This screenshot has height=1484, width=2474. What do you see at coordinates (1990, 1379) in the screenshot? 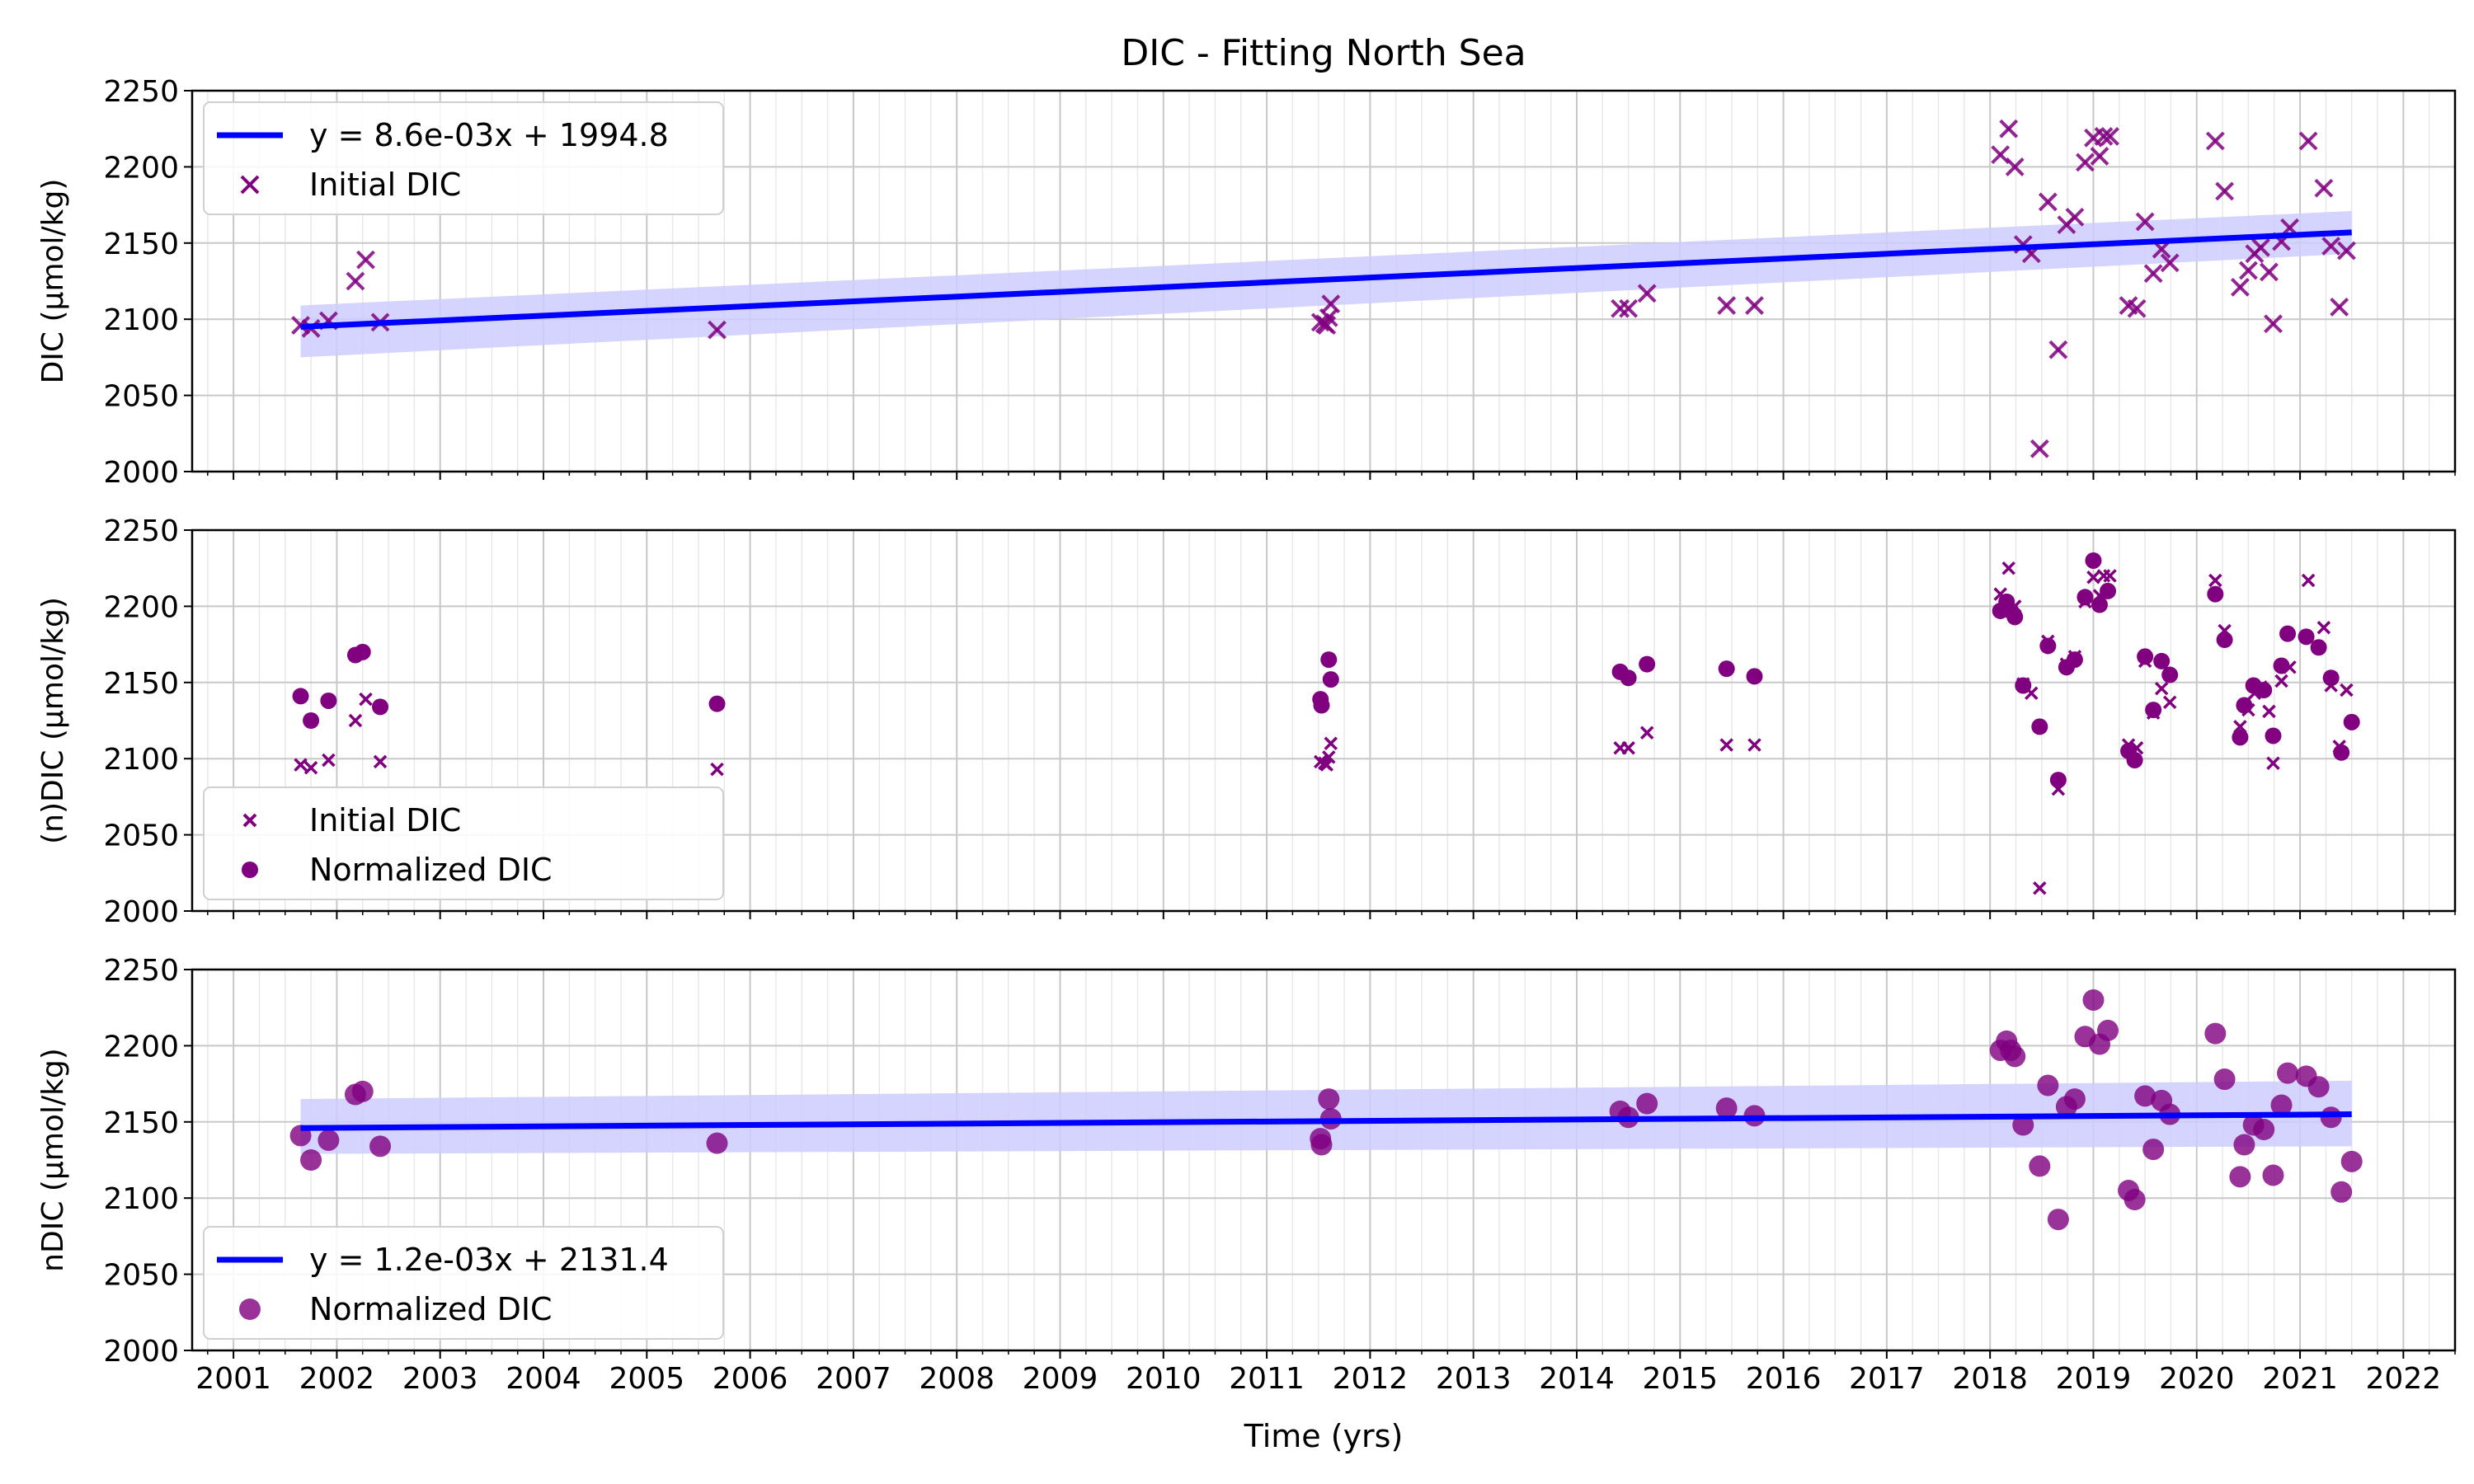
I see `x-tick-label: 2018` at bounding box center [1990, 1379].